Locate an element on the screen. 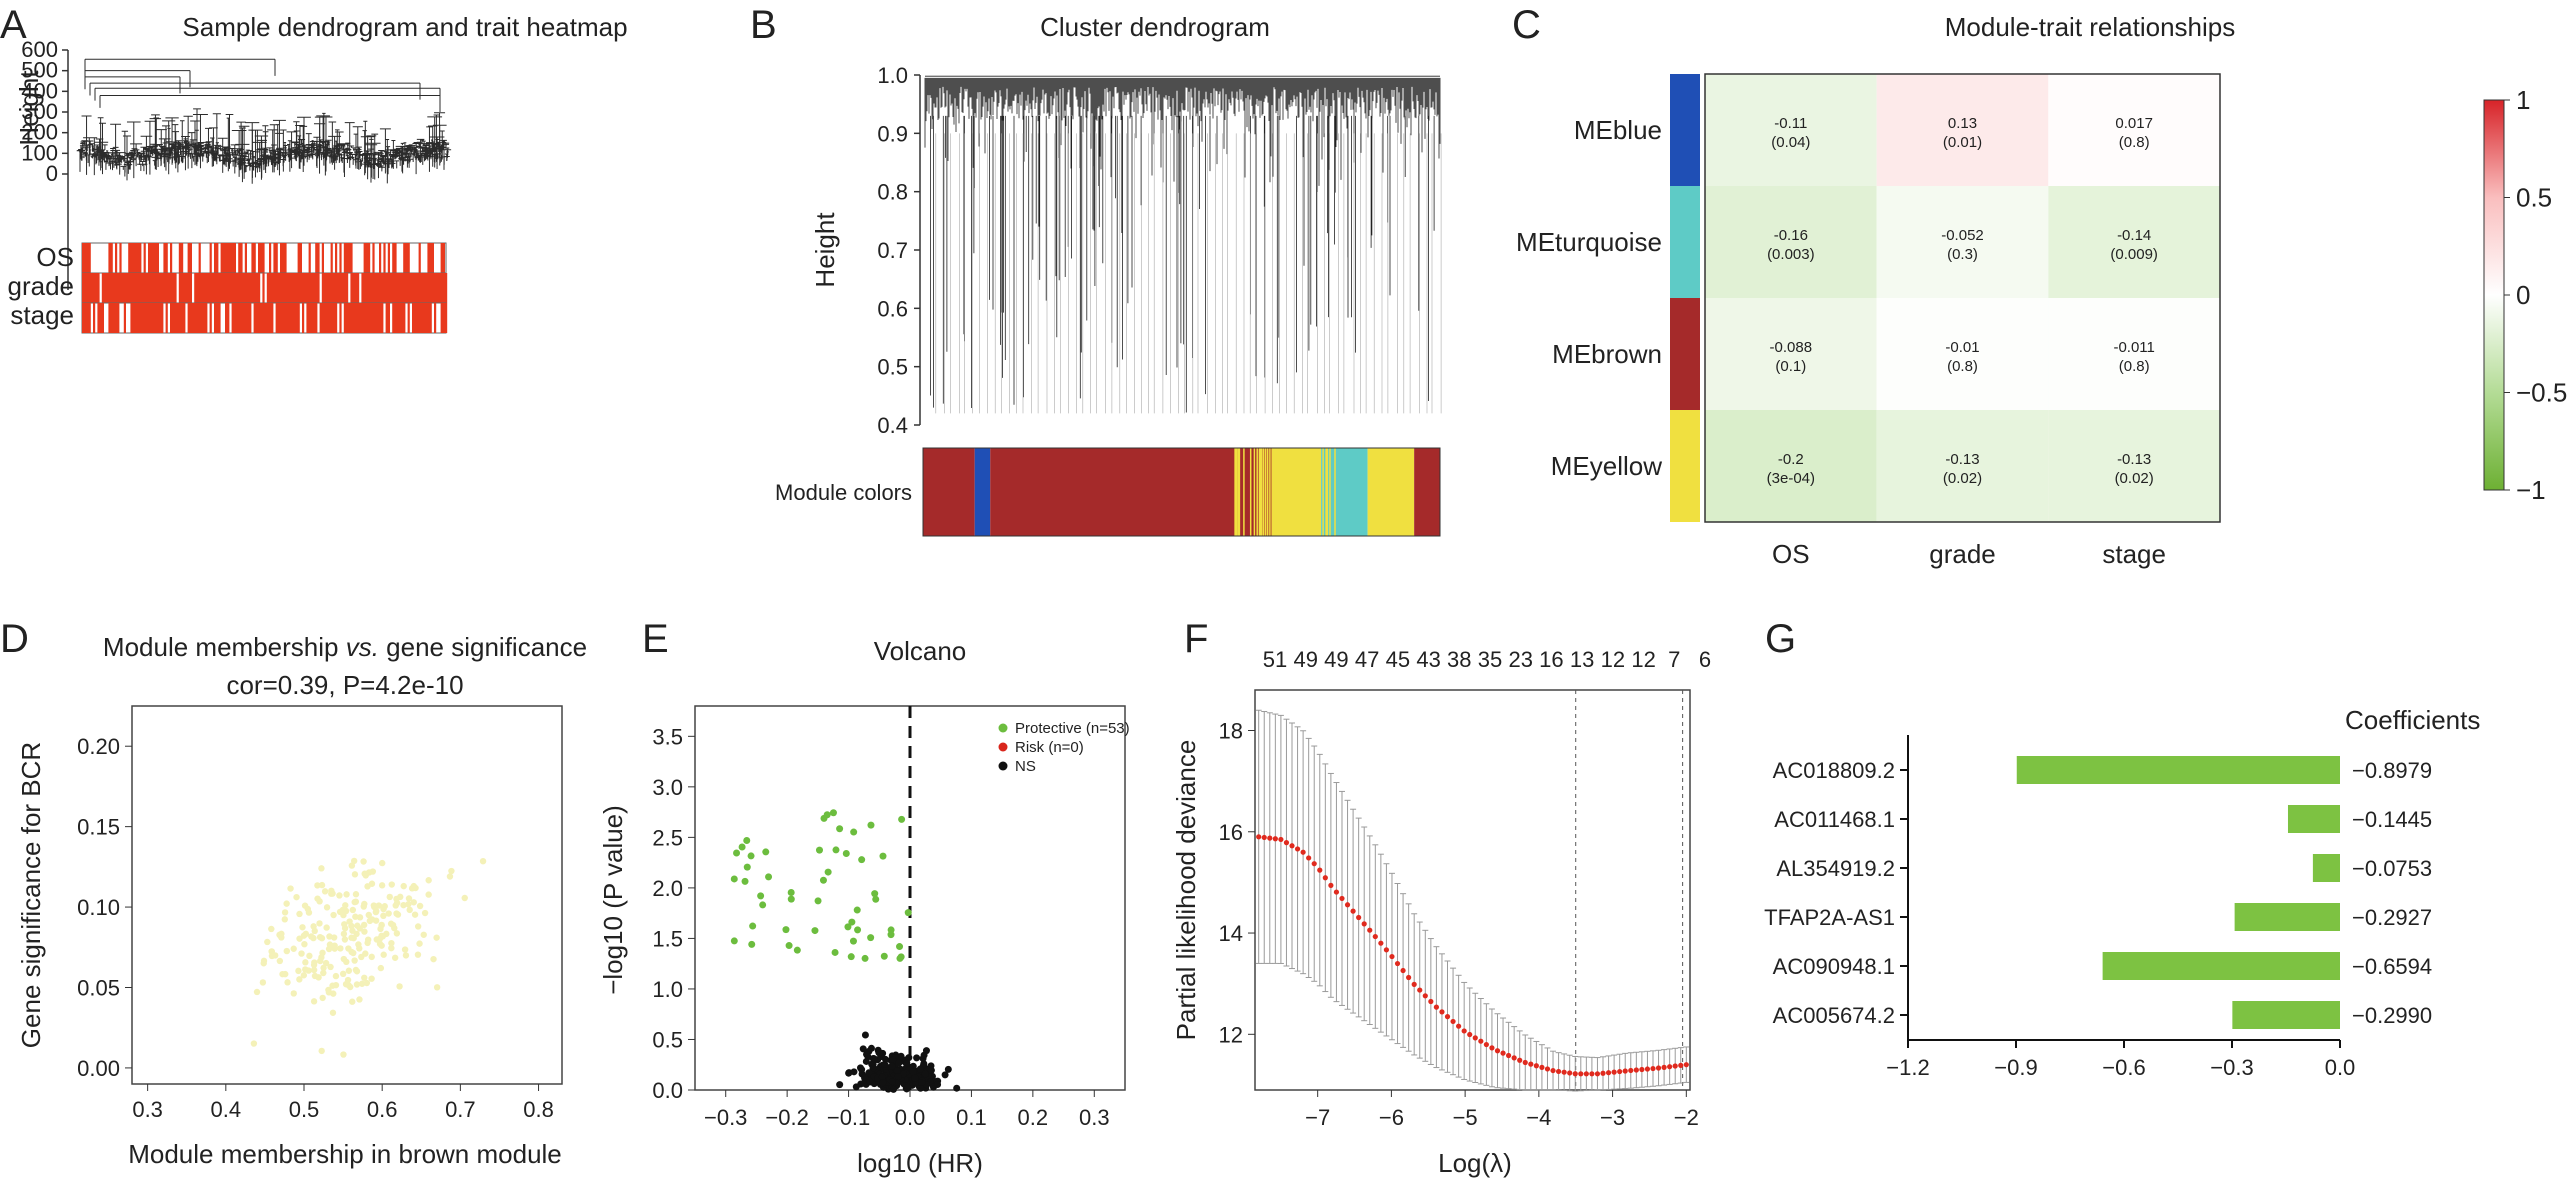 Image resolution: width=2568 pixels, height=1184 pixels. panel-c-legend-label: 0.5 is located at coordinates (2534, 198).